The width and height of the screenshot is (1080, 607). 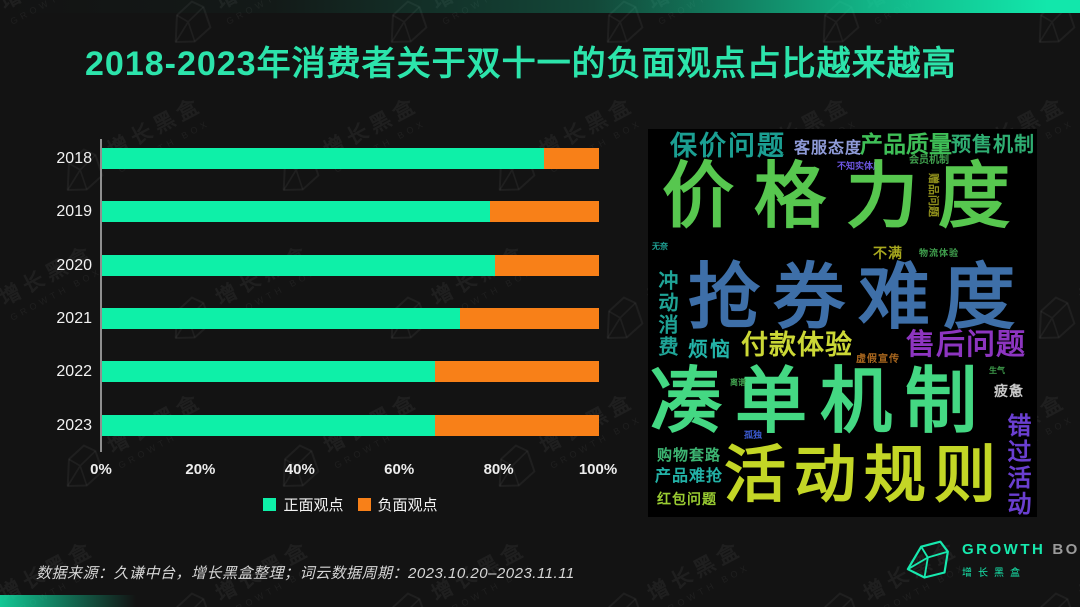 I want to click on legend-item: 负面观点, so click(x=397, y=504).